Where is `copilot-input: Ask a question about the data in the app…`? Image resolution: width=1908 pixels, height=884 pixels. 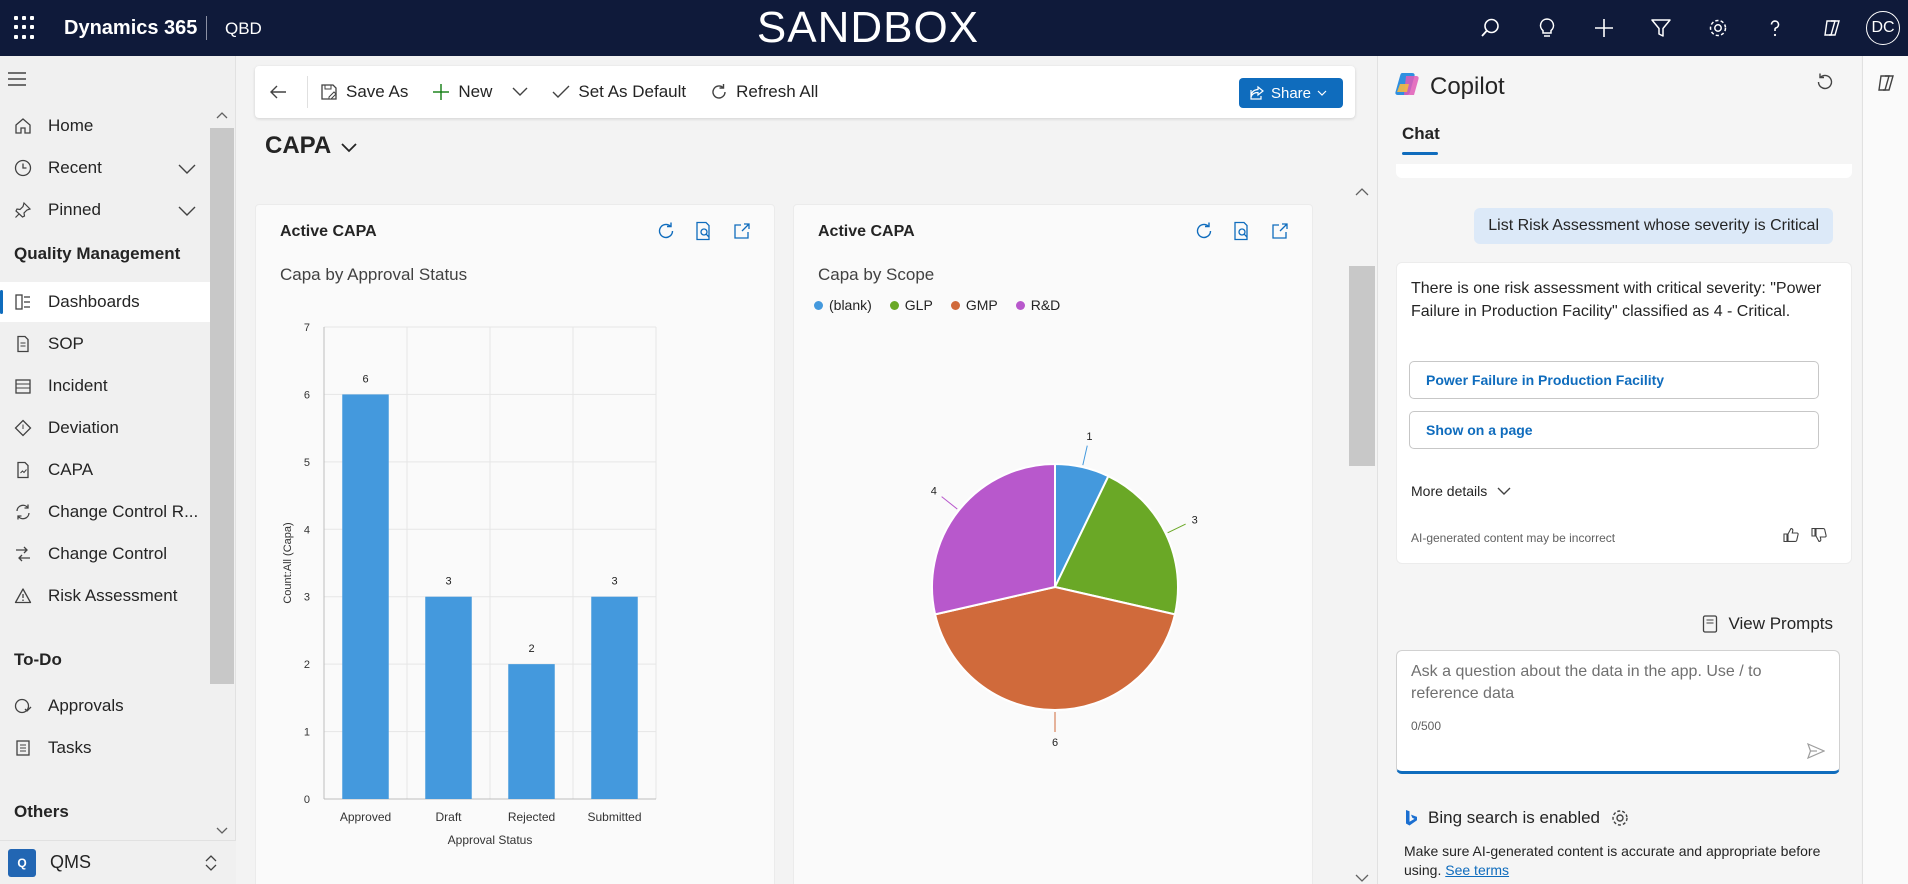
copilot-input: Ask a question about the data in the app… is located at coordinates (1618, 712).